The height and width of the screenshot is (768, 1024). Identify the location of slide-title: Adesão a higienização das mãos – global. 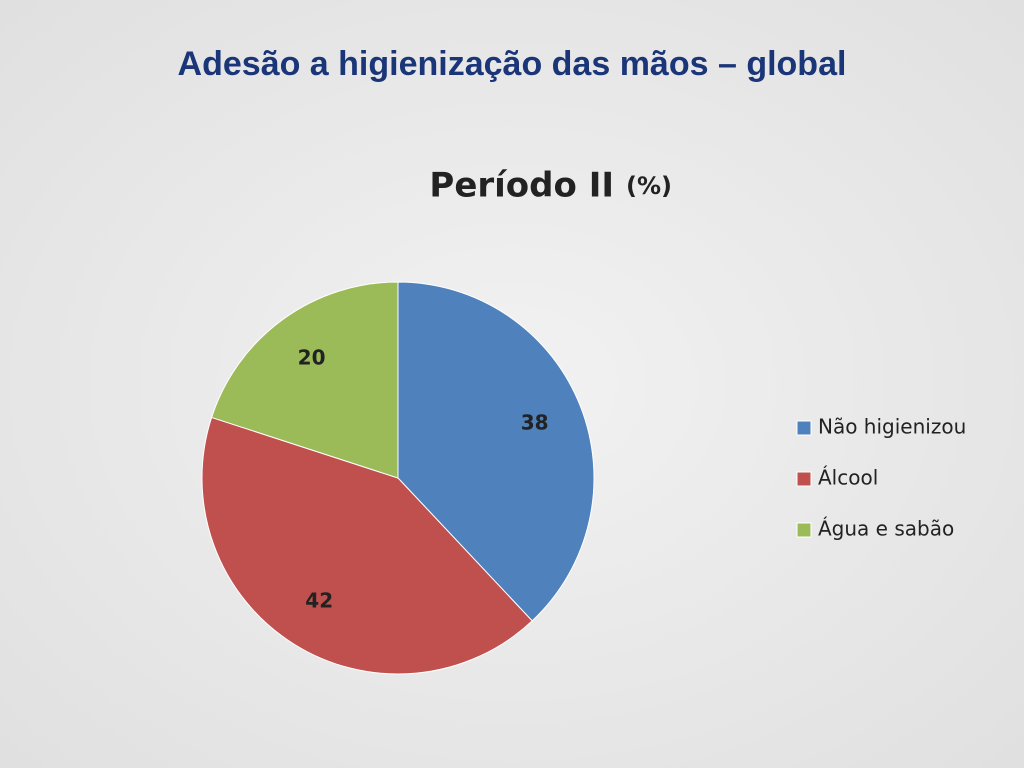
(512, 64).